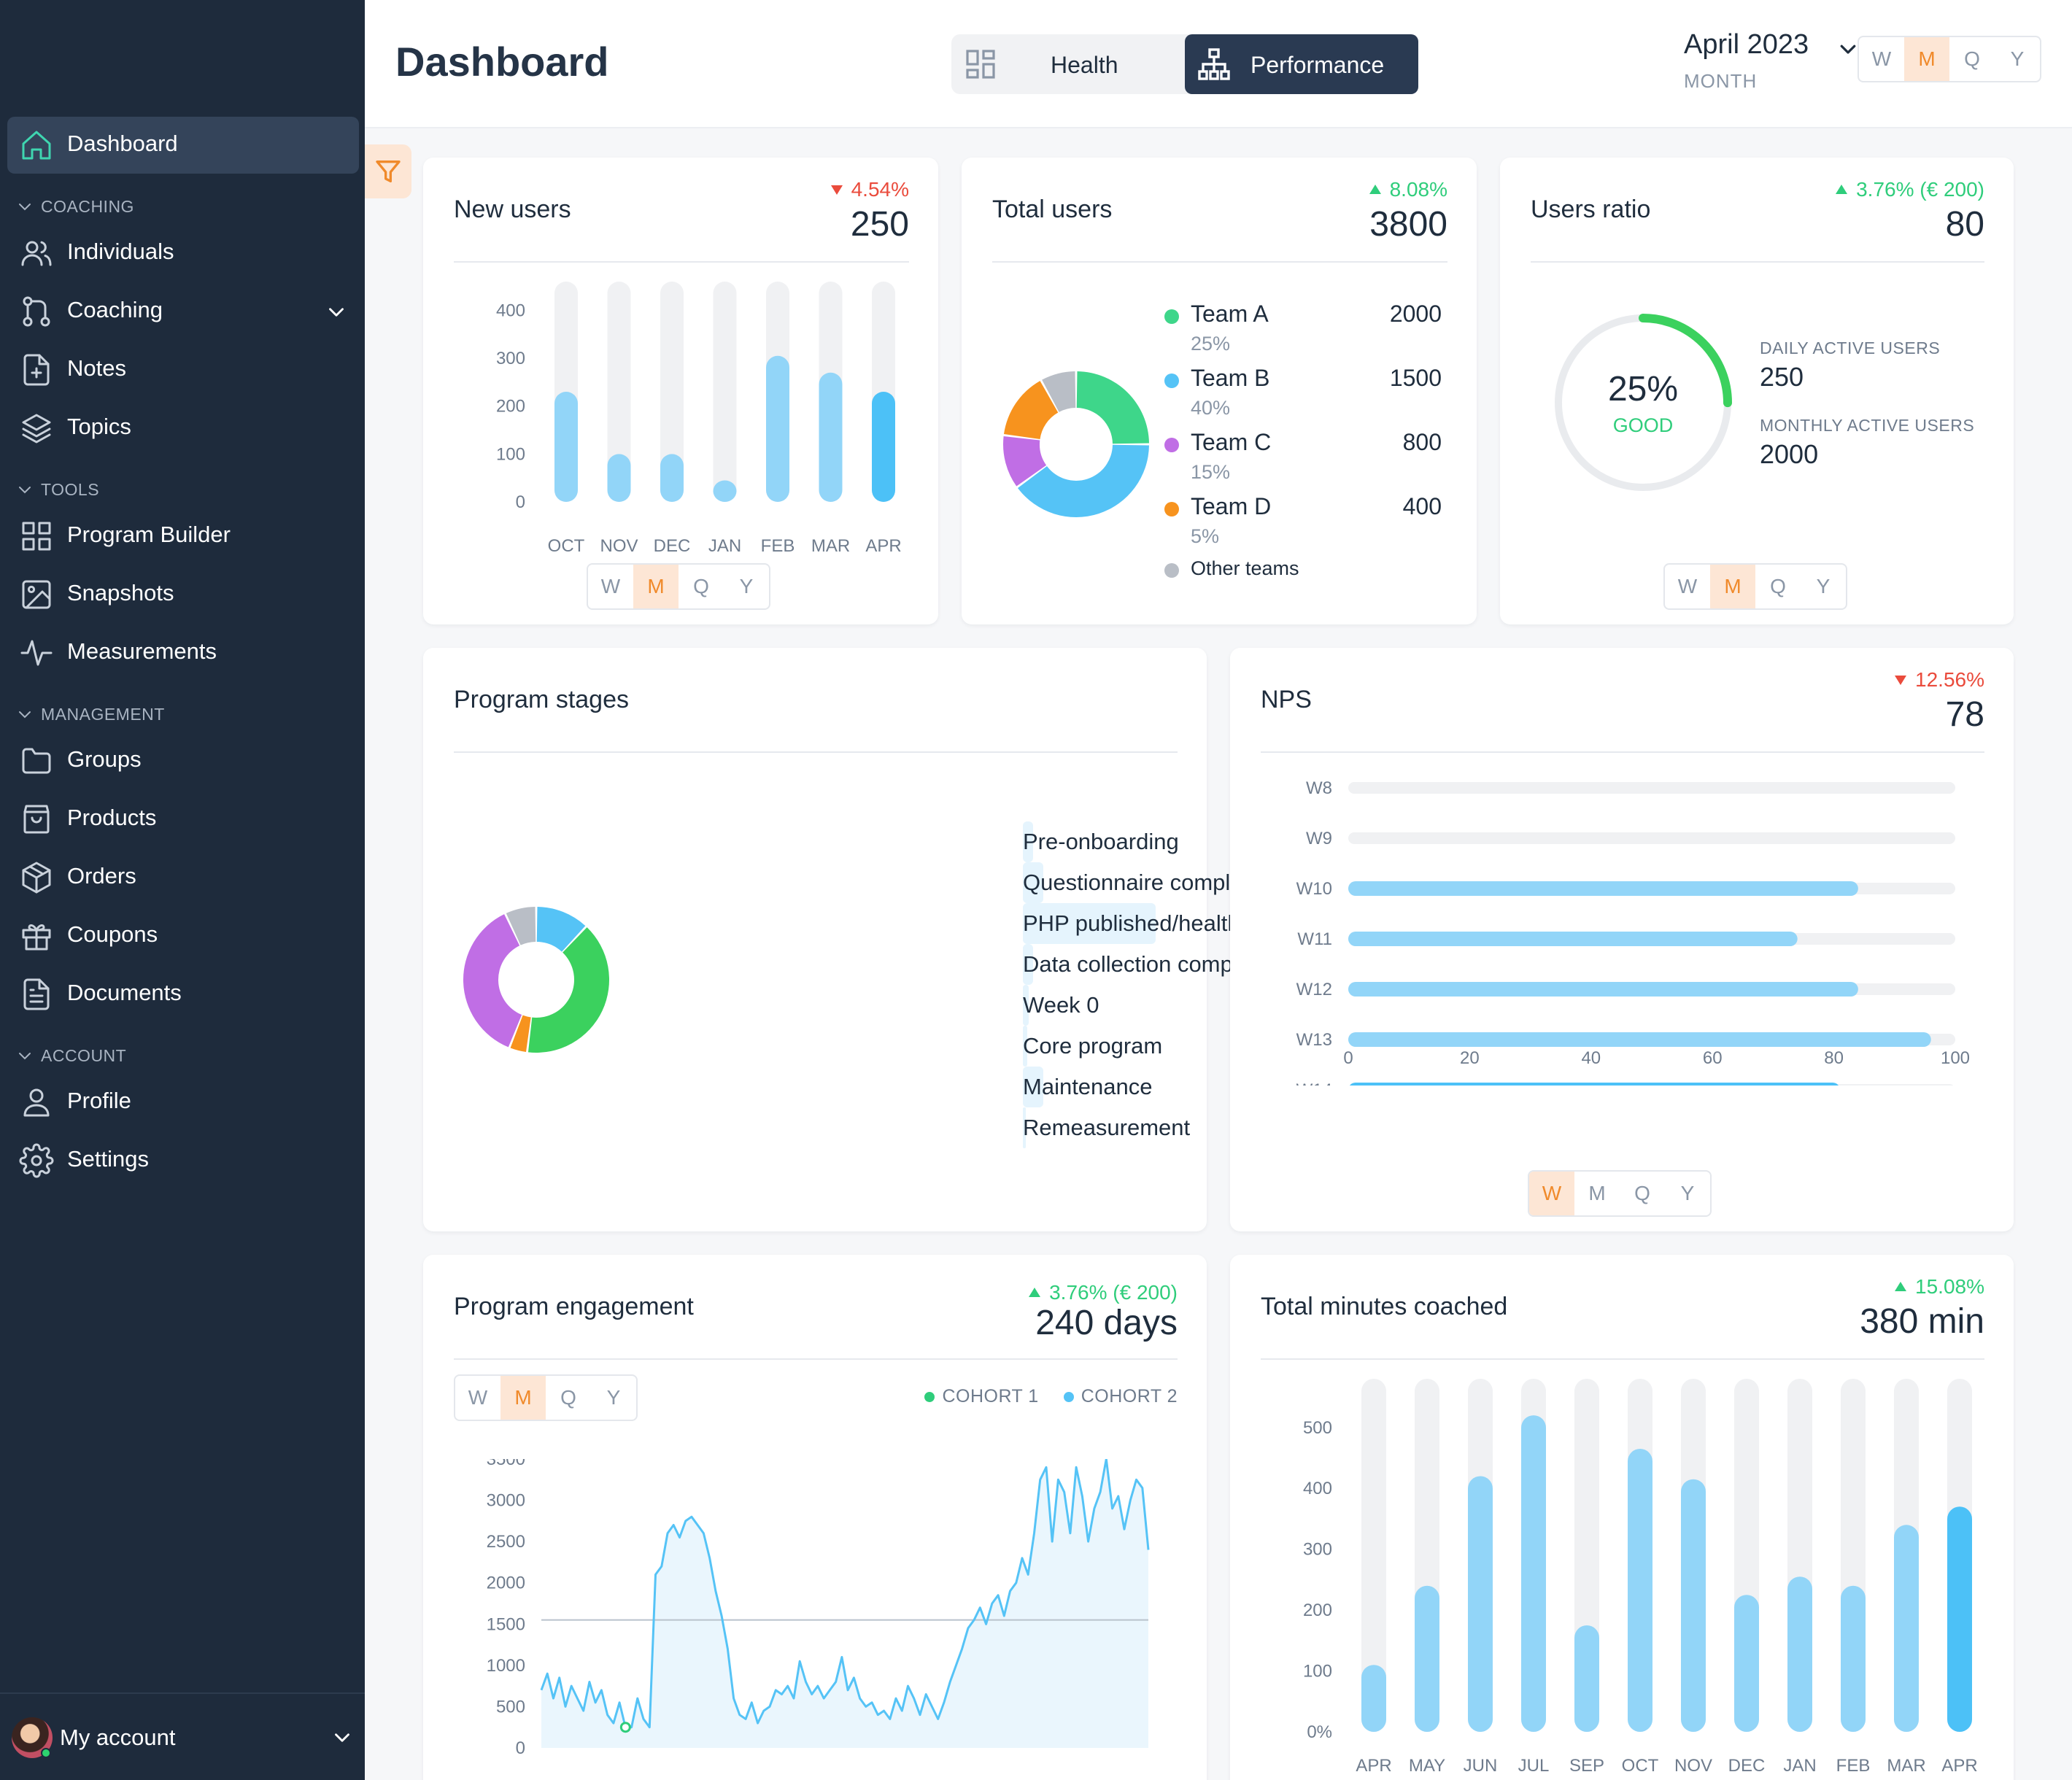 Image resolution: width=2072 pixels, height=1780 pixels. I want to click on stage-name: Maintenance, so click(1088, 1086).